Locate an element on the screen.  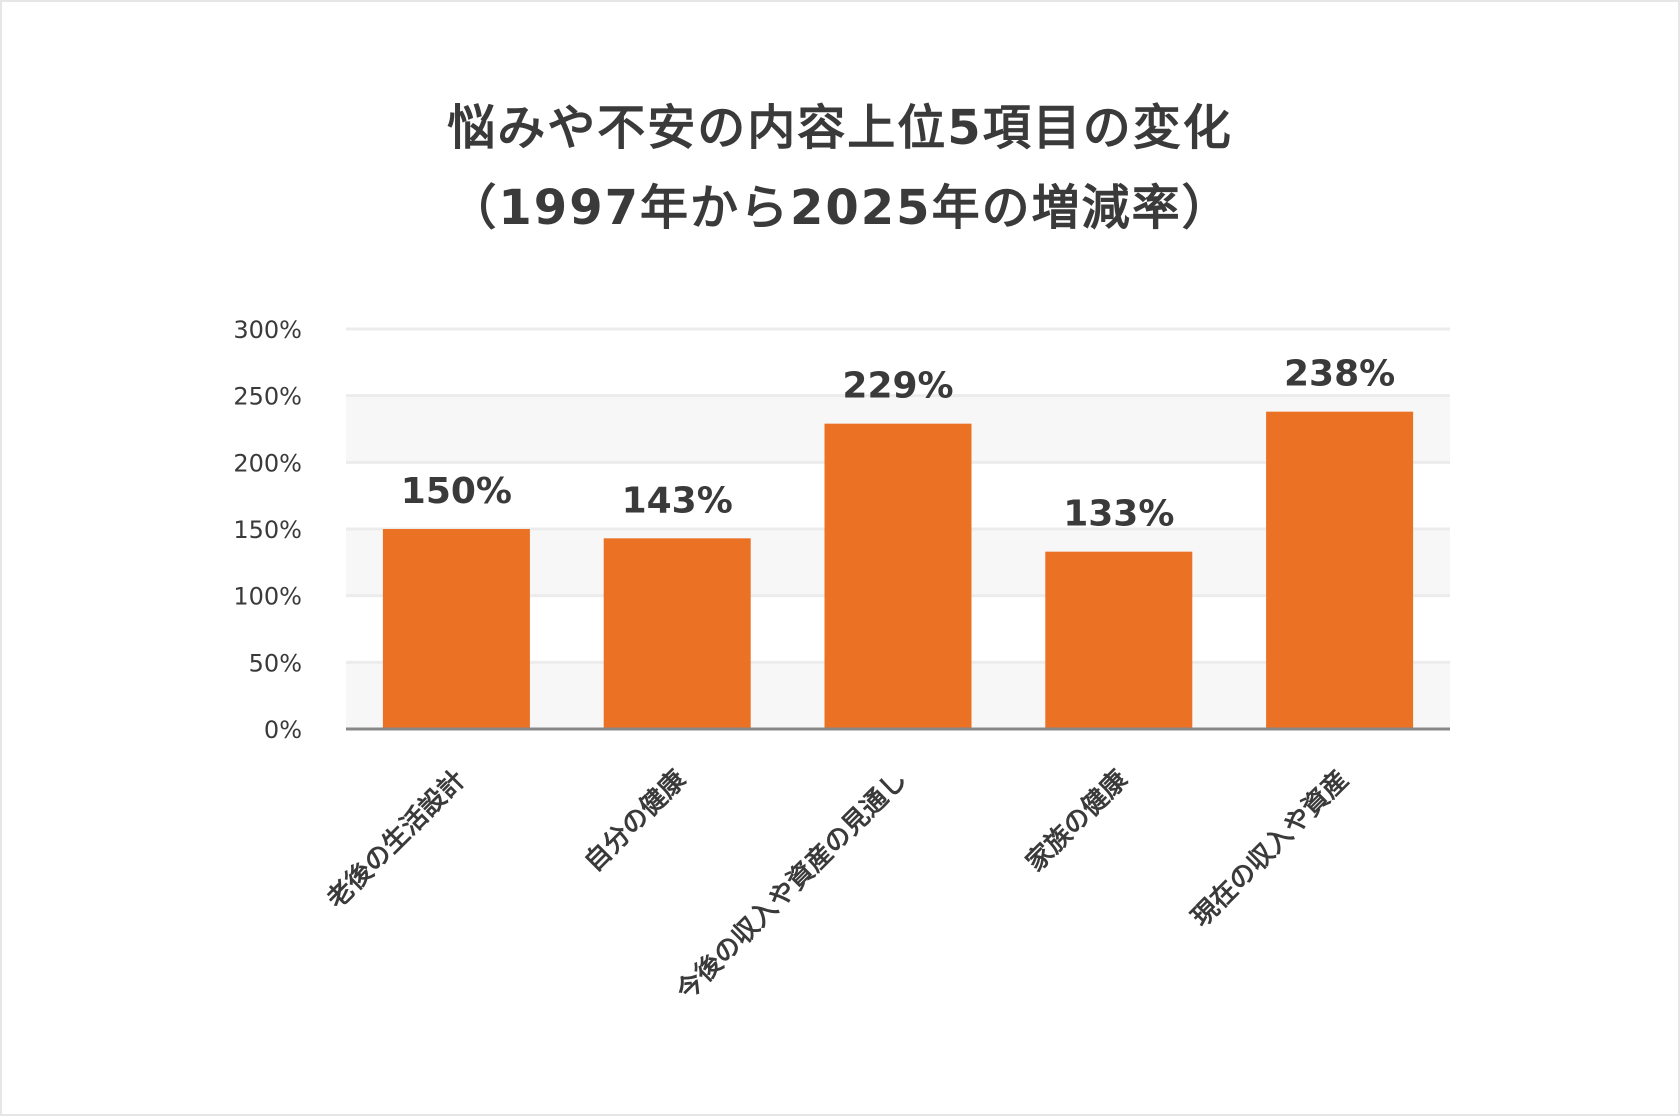
data-label: 229% is located at coordinates (897, 386).